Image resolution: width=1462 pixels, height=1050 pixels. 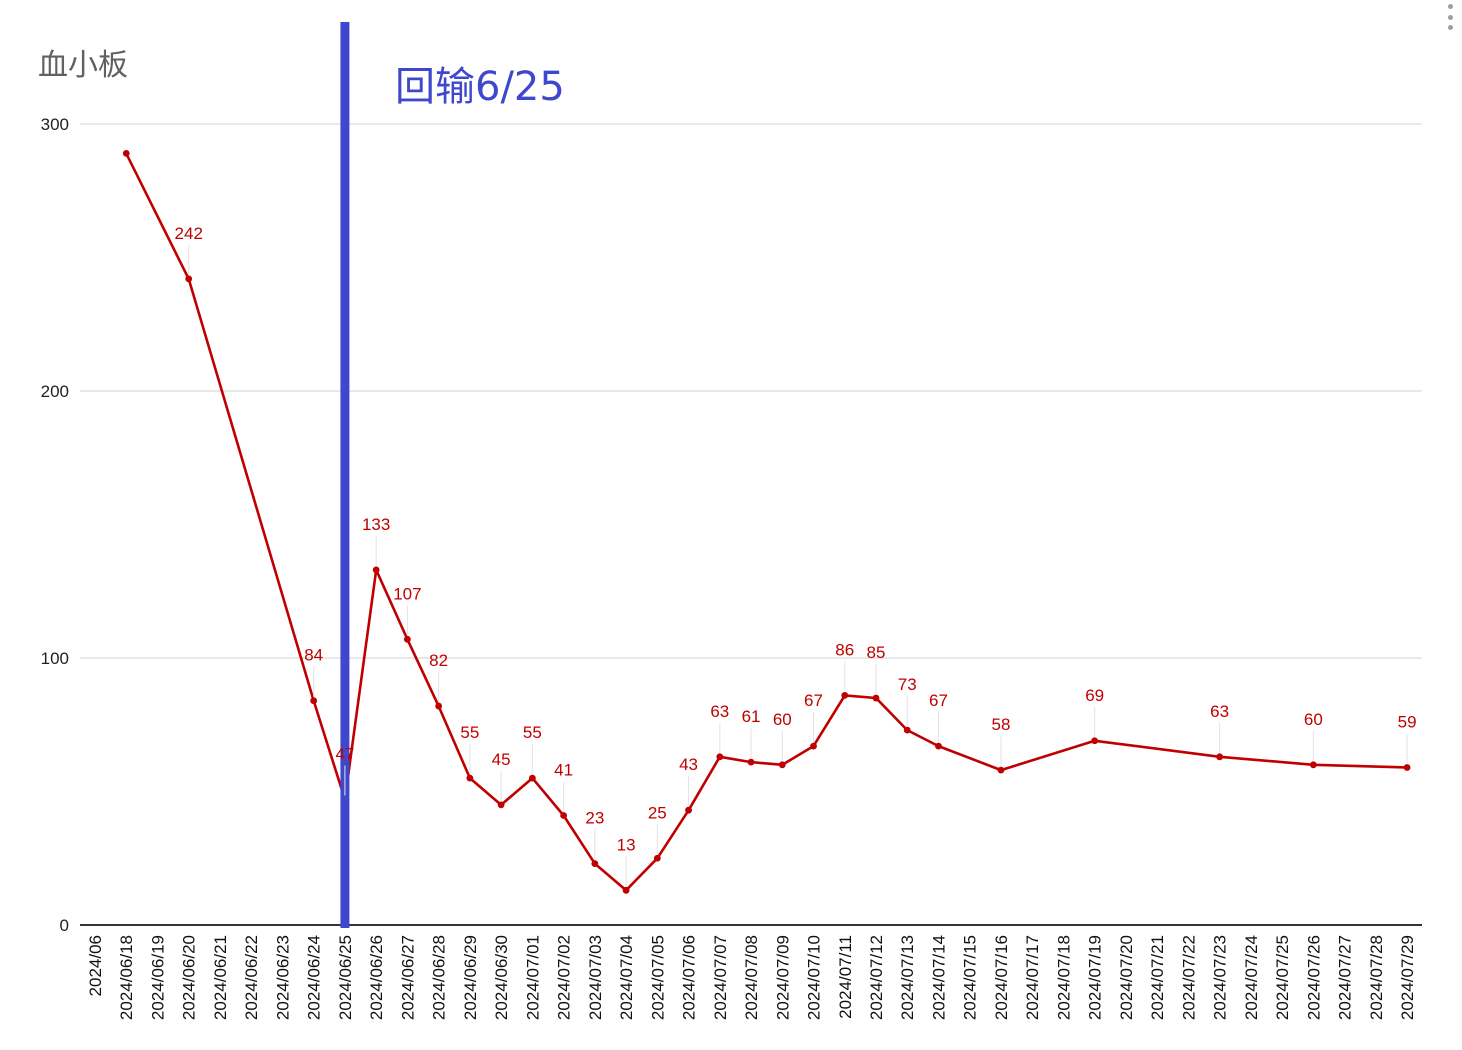 What do you see at coordinates (407, 977) in the screenshot?
I see `x-tick-label: 2024/06/27` at bounding box center [407, 977].